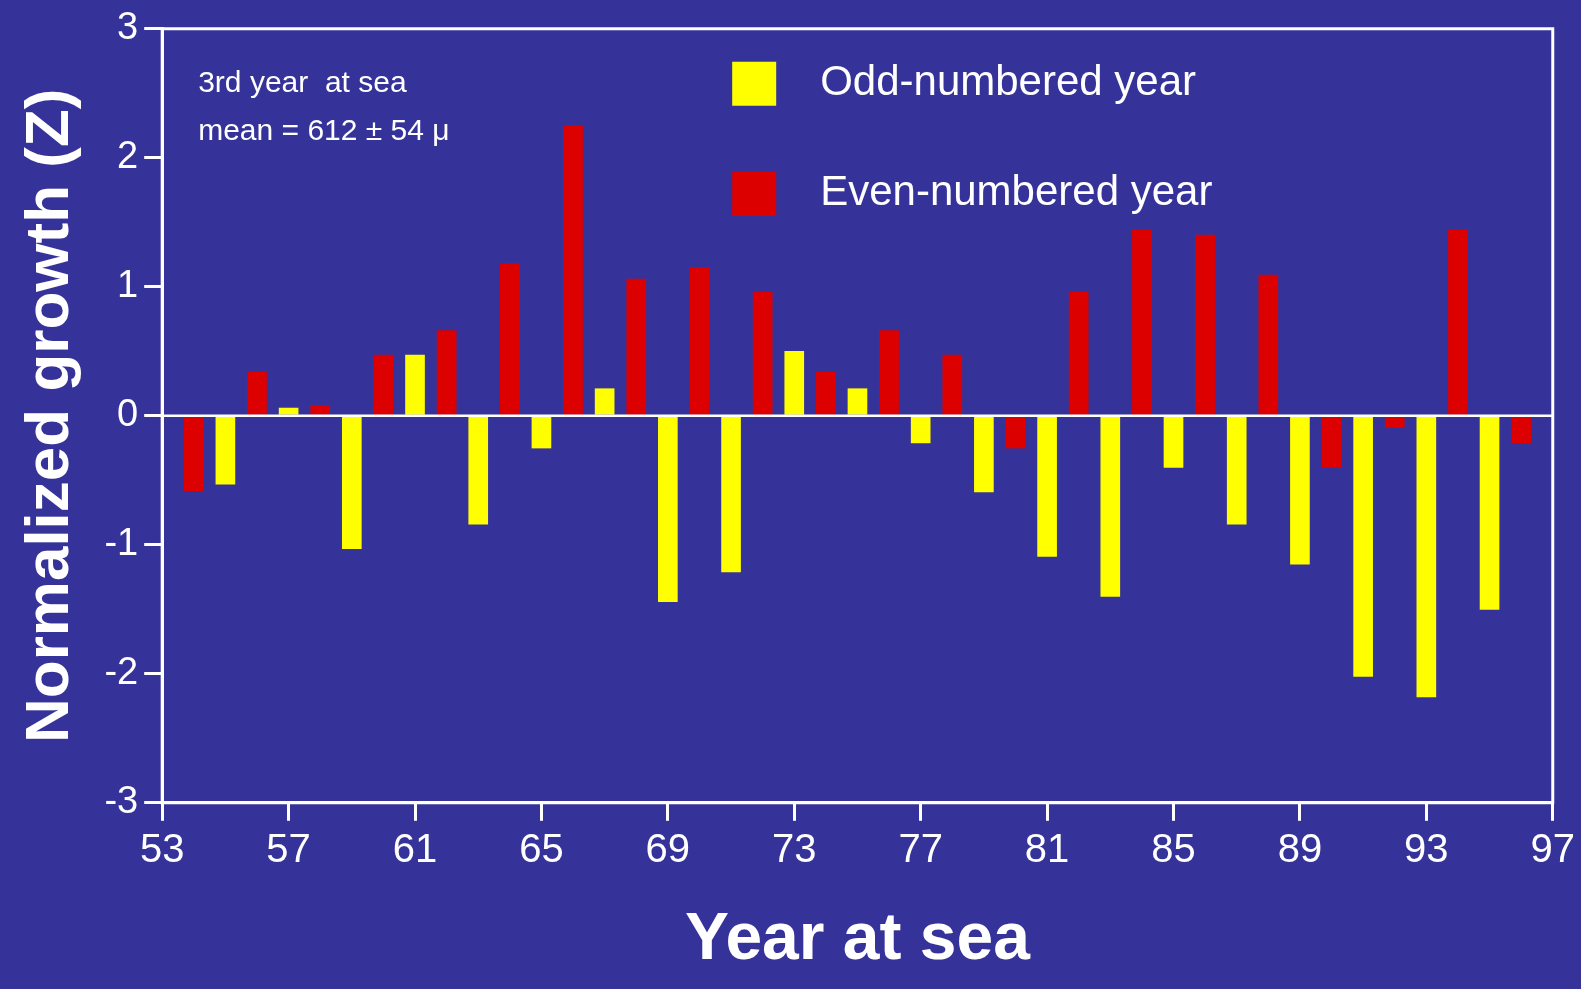 Image resolution: width=1581 pixels, height=989 pixels. Describe the element at coordinates (1552, 847) in the screenshot. I see `x-tick-label: 97` at that location.